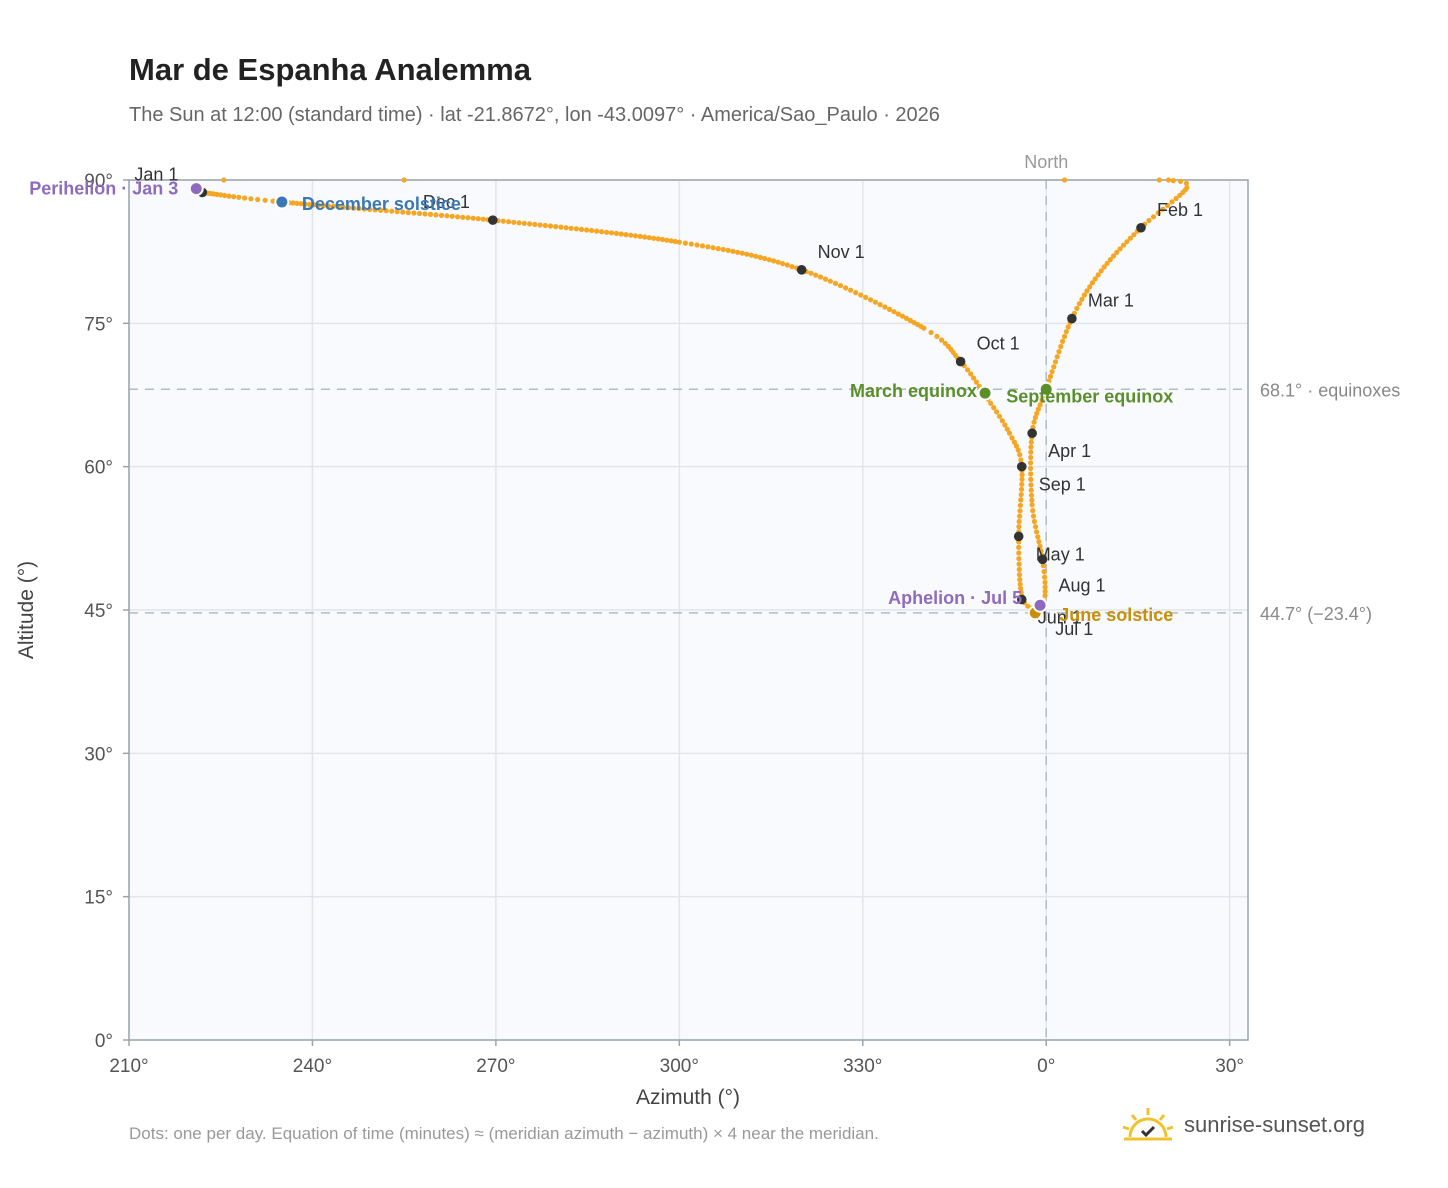  I want to click on north-label: North, so click(1046, 162).